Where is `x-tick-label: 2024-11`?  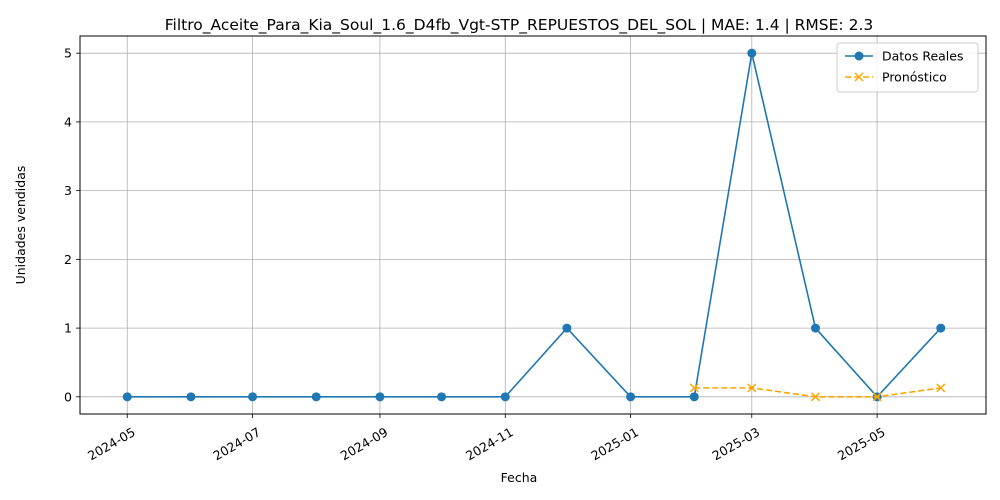 x-tick-label: 2024-11 is located at coordinates (489, 443).